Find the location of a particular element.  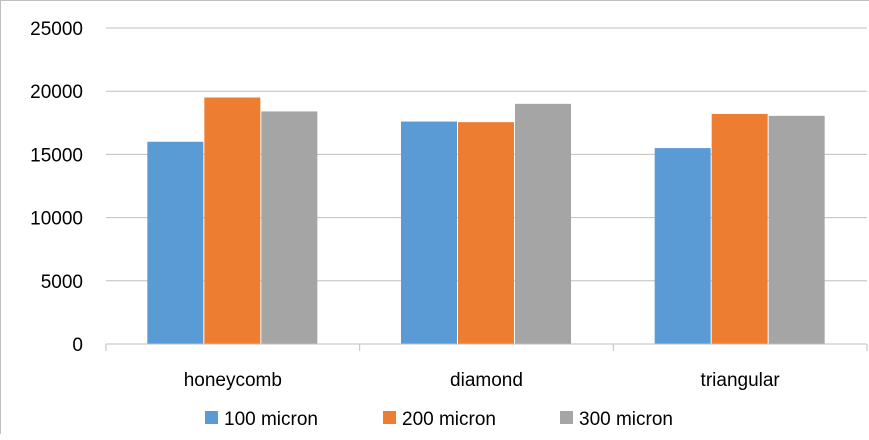

y-tick-label: 0 is located at coordinates (77, 345).